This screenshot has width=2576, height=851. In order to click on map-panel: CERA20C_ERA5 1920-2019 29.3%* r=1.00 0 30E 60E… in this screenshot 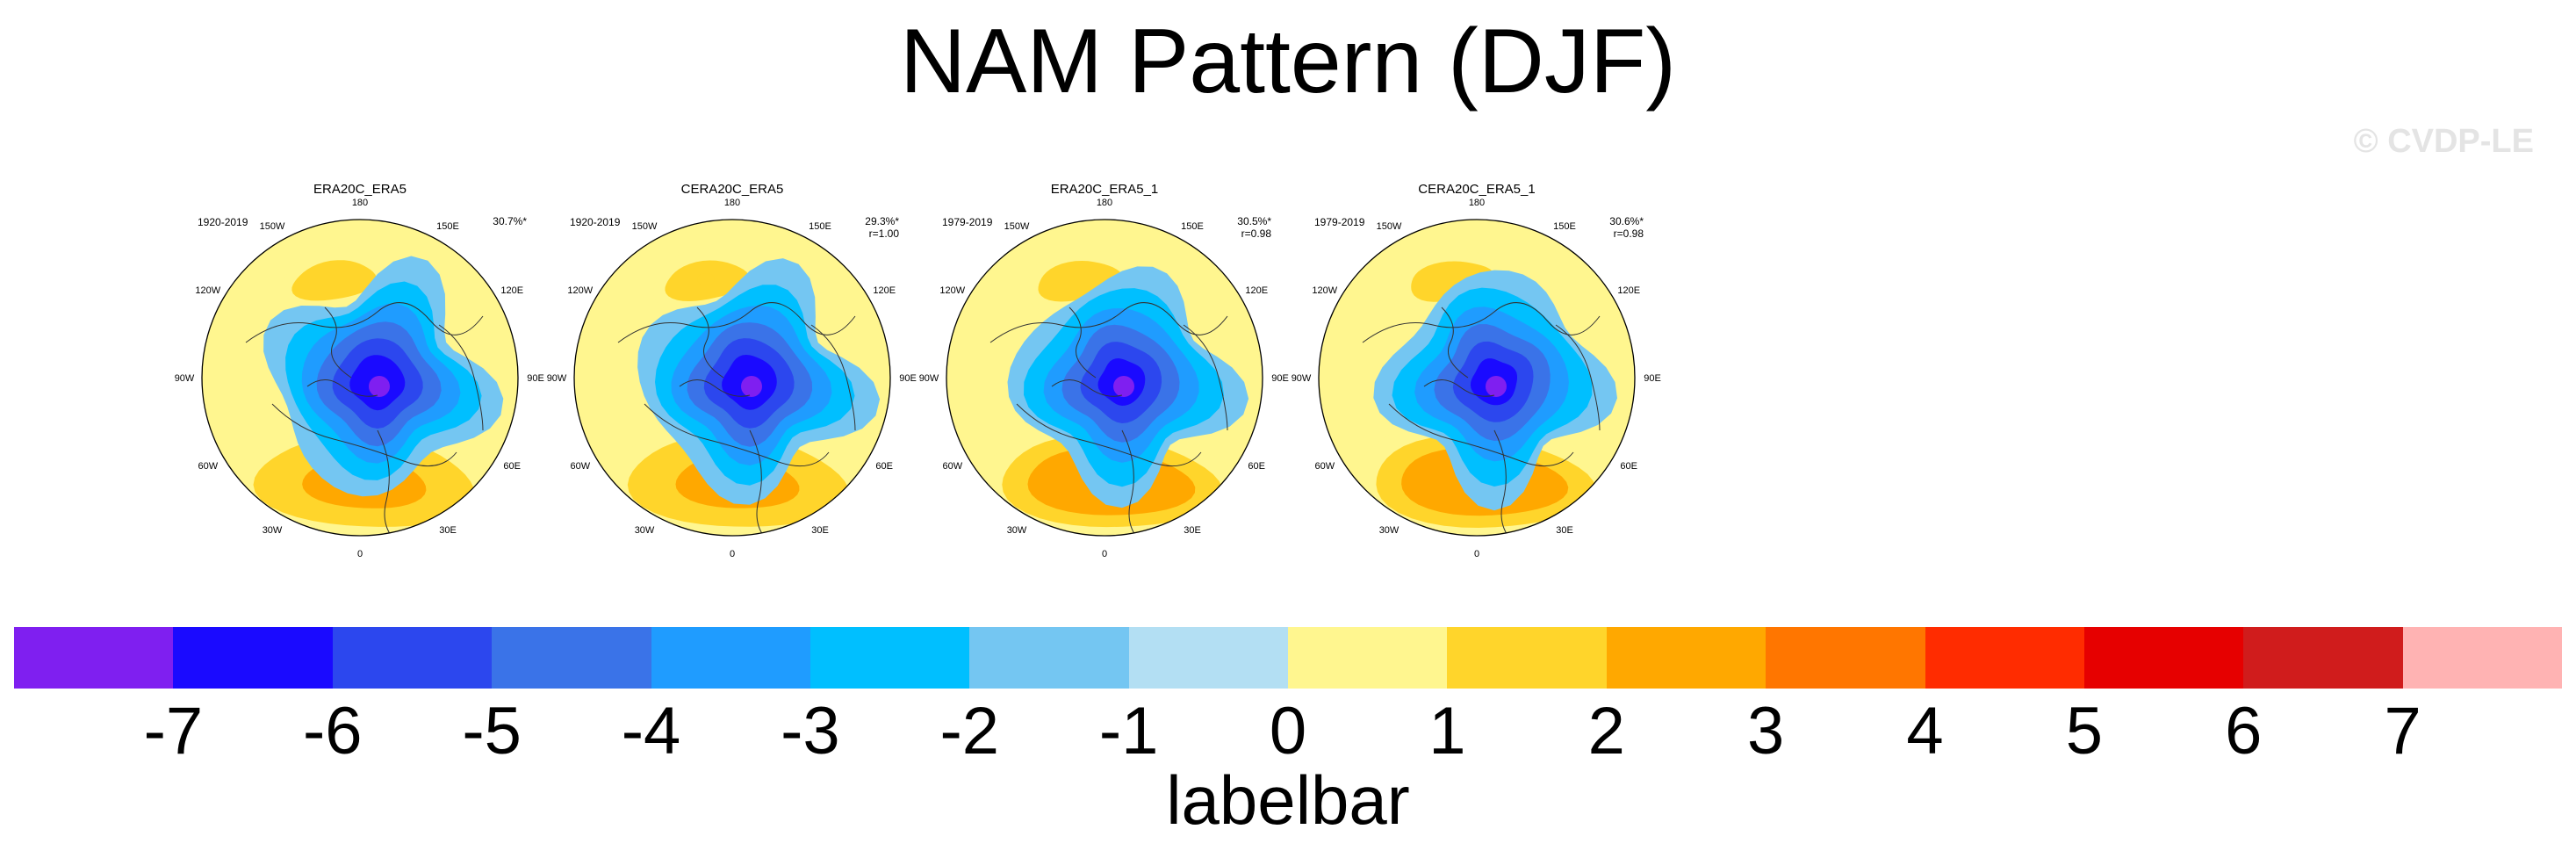, I will do `click(732, 369)`.